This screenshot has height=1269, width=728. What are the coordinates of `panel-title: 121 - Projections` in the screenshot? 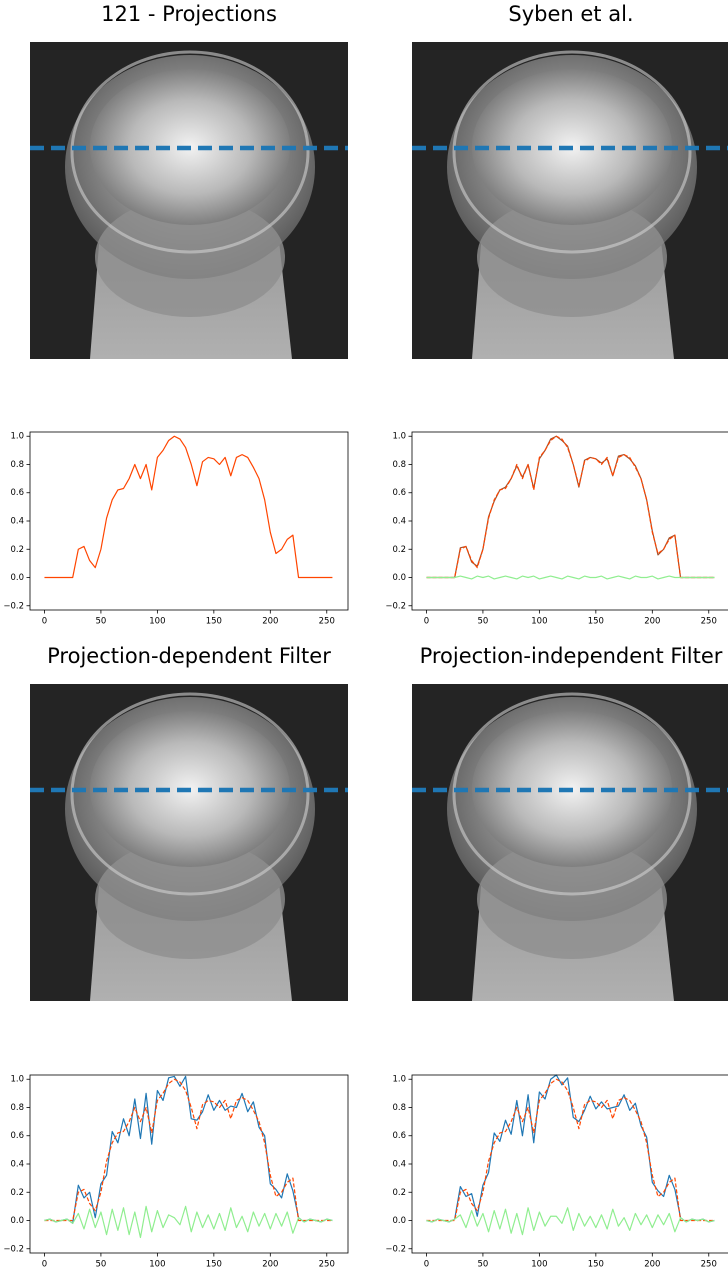 It's located at (189, 14).